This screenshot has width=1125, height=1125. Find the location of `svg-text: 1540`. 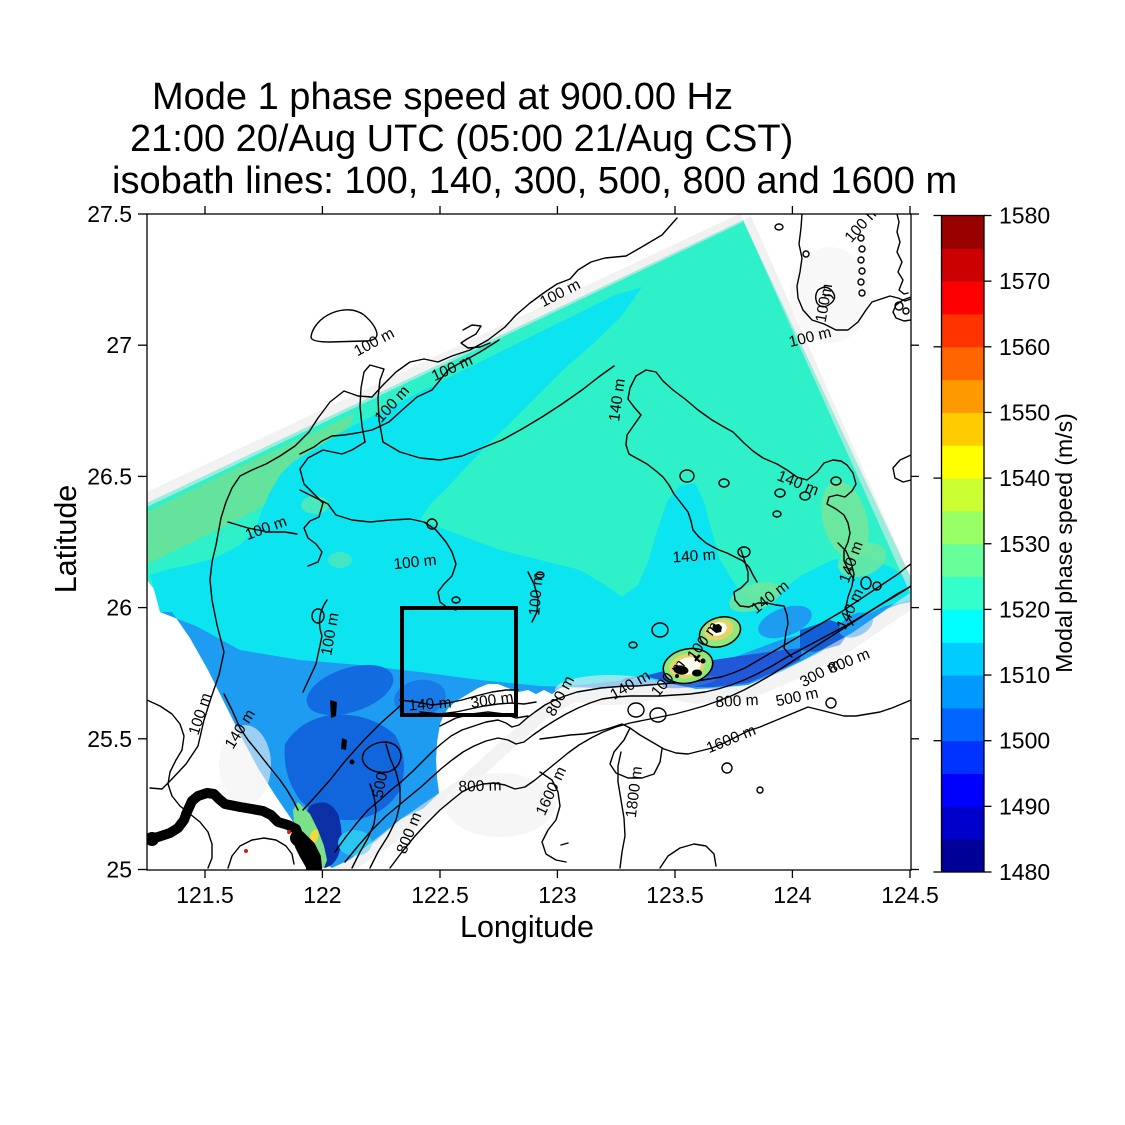

svg-text: 1540 is located at coordinates (1024, 478).